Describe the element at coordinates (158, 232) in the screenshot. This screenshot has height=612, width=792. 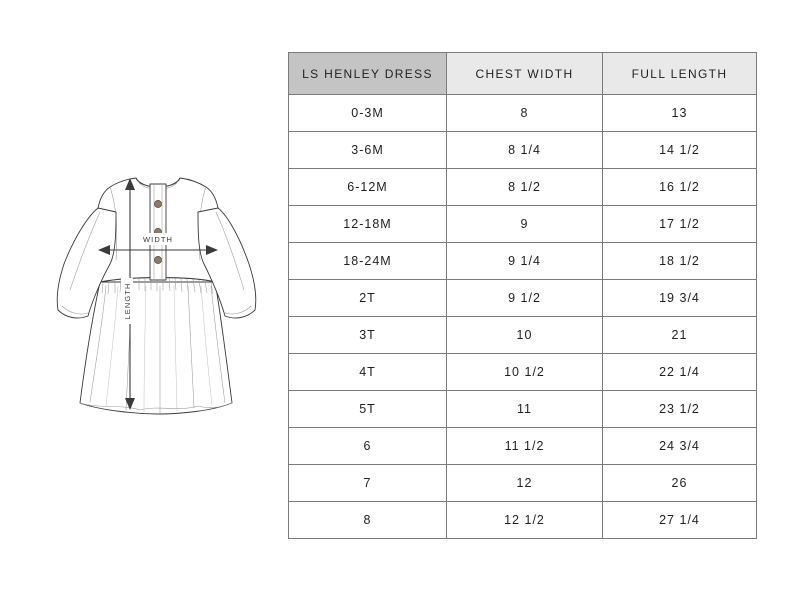
I see `button-placket` at that location.